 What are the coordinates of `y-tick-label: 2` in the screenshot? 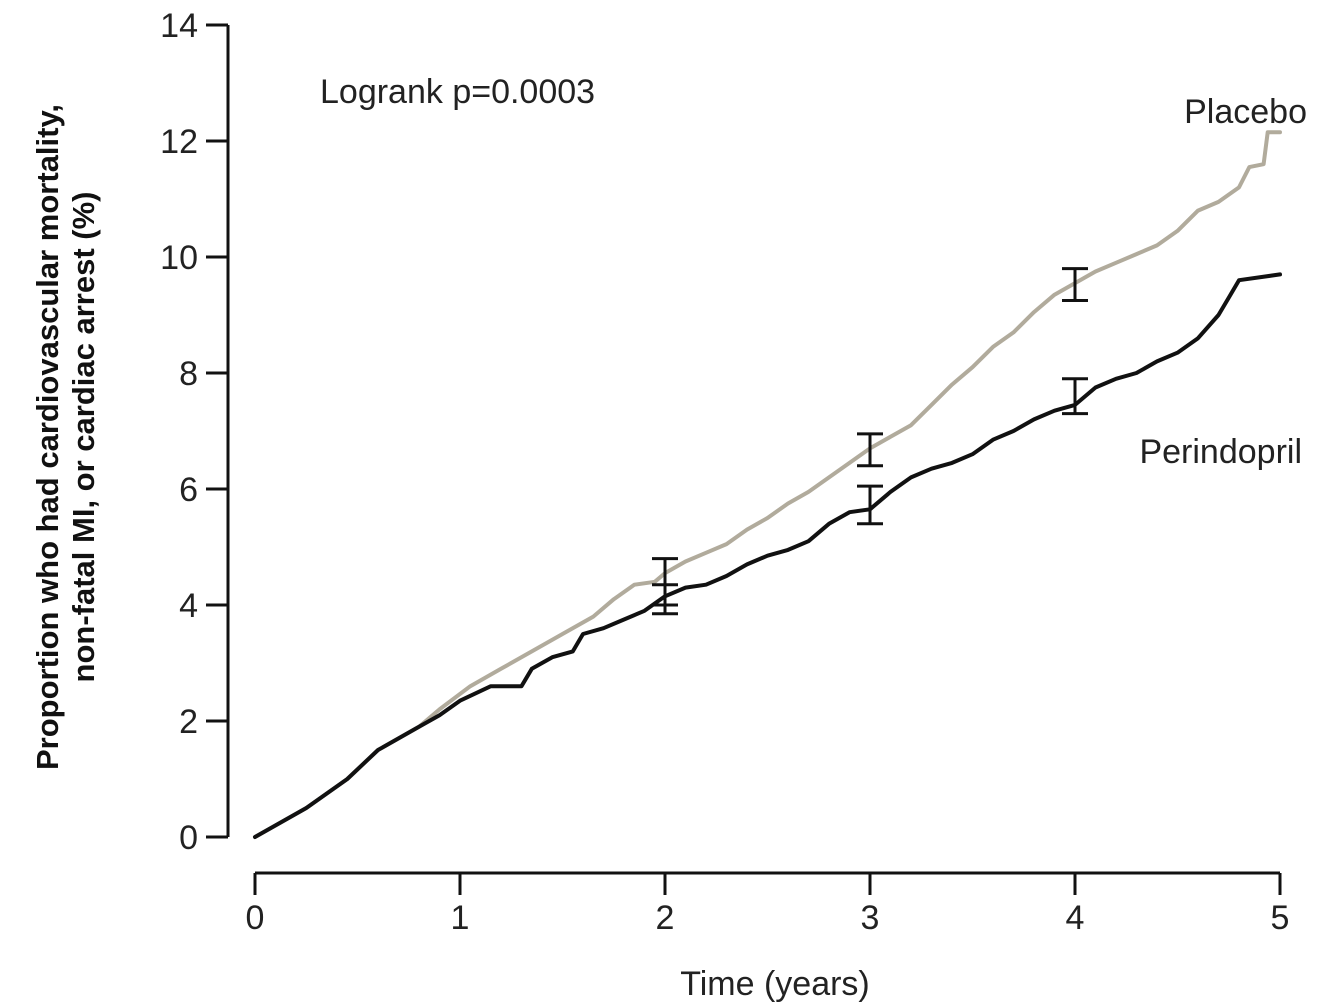 It's located at (188, 722).